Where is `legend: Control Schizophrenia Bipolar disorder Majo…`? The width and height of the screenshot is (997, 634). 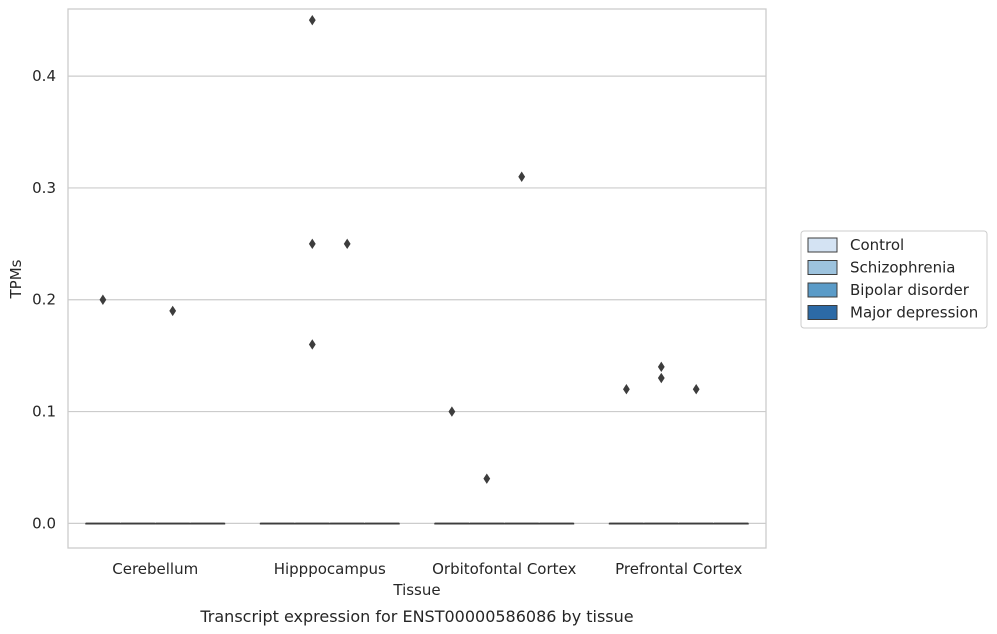
legend: Control Schizophrenia Bipolar disorder Majo… is located at coordinates (894, 279).